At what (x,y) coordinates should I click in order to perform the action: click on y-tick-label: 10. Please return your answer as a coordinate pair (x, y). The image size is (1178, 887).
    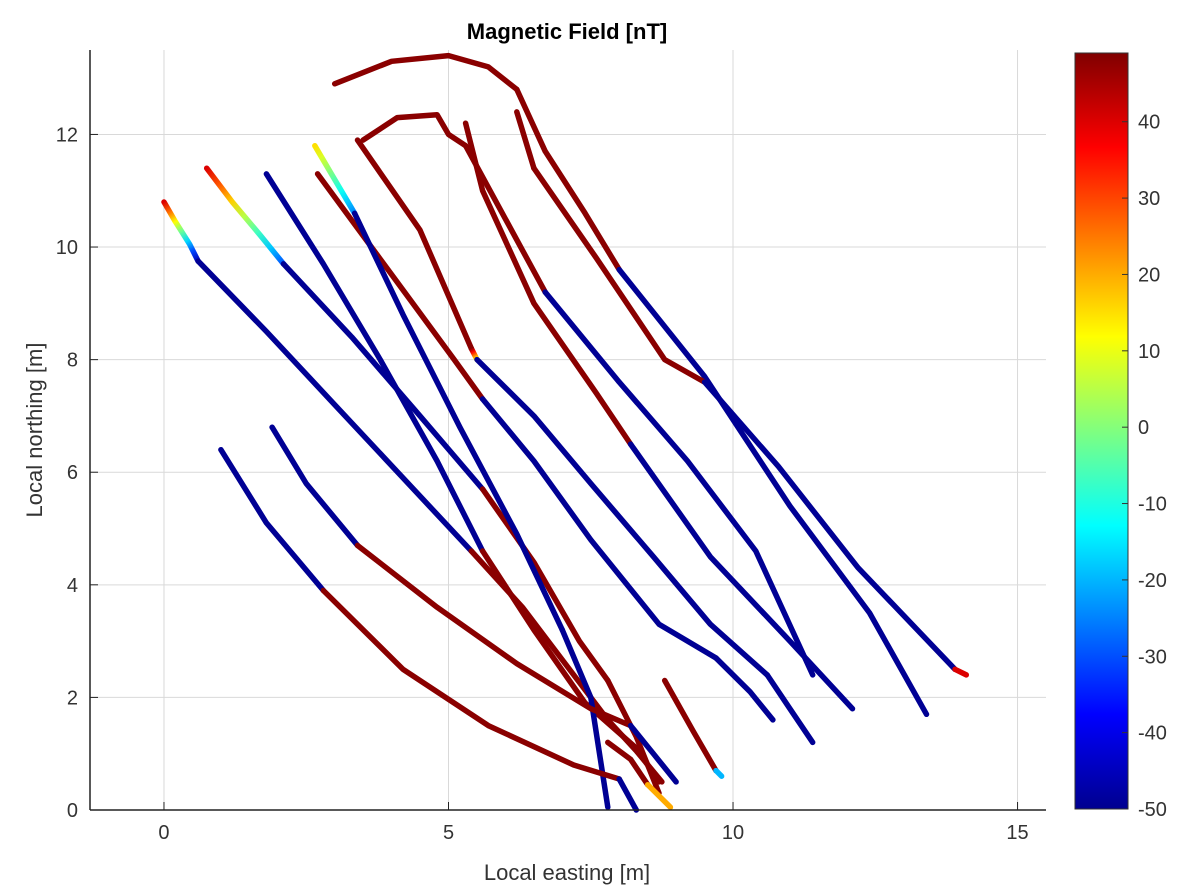
    Looking at the image, I should click on (67, 248).